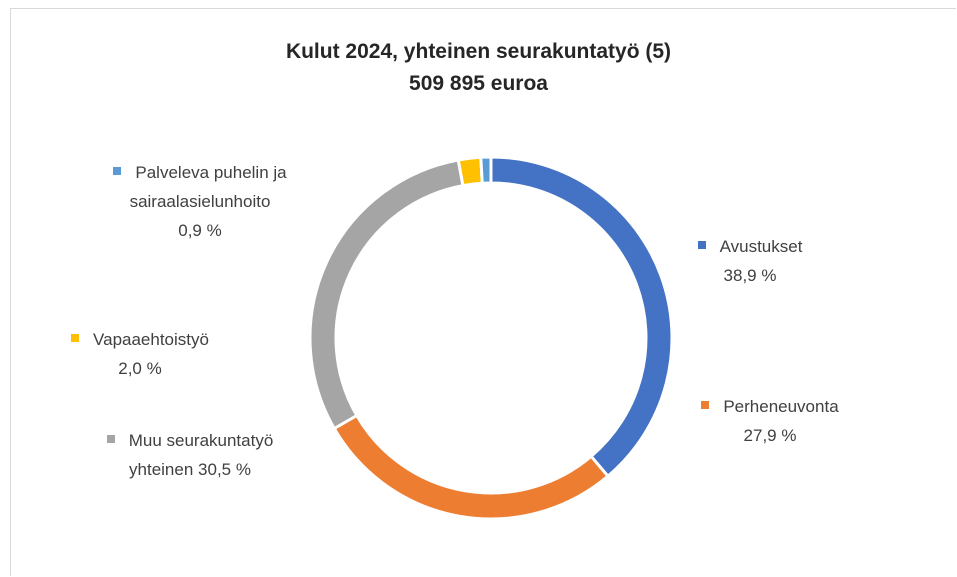  What do you see at coordinates (201, 455) in the screenshot?
I see `category-label: Muu seurakuntatyö yhteinen` at bounding box center [201, 455].